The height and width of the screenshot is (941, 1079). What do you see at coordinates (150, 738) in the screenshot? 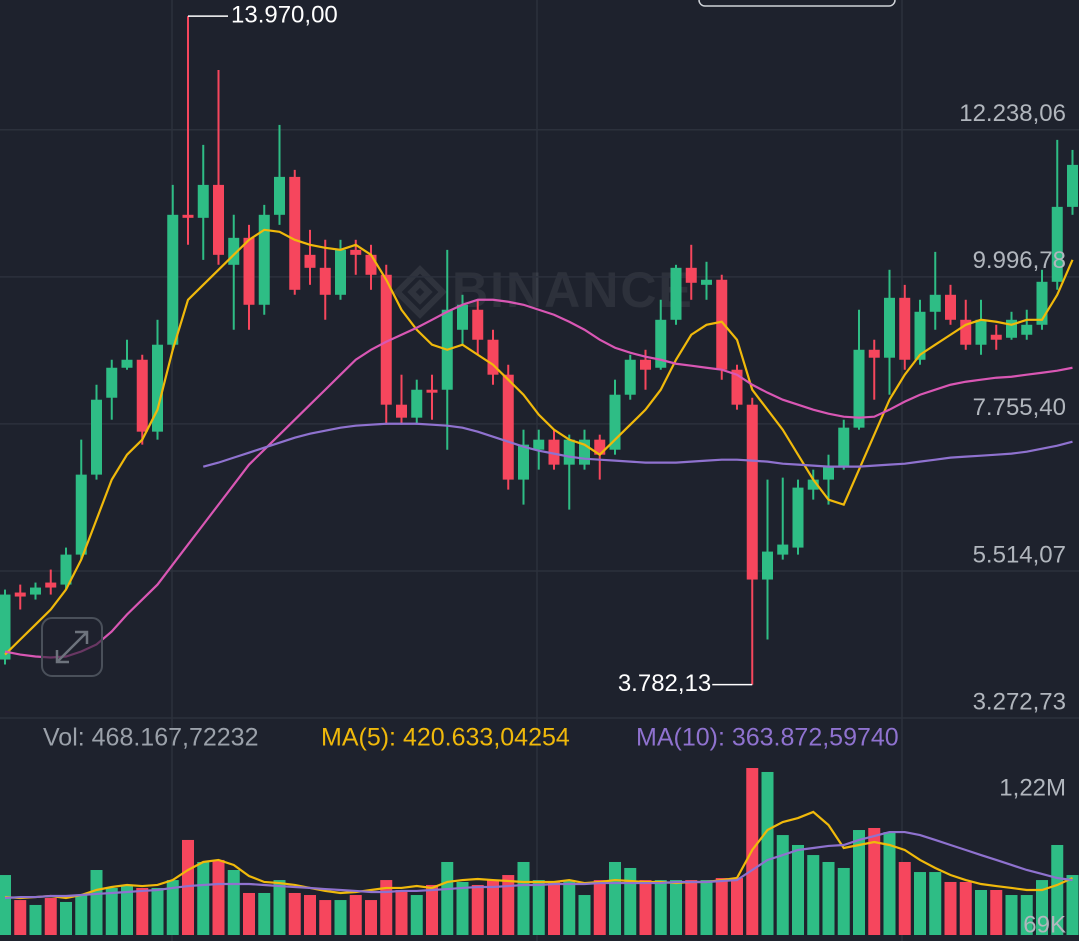
I see `volume-label: Vol: 468.167,72232` at bounding box center [150, 738].